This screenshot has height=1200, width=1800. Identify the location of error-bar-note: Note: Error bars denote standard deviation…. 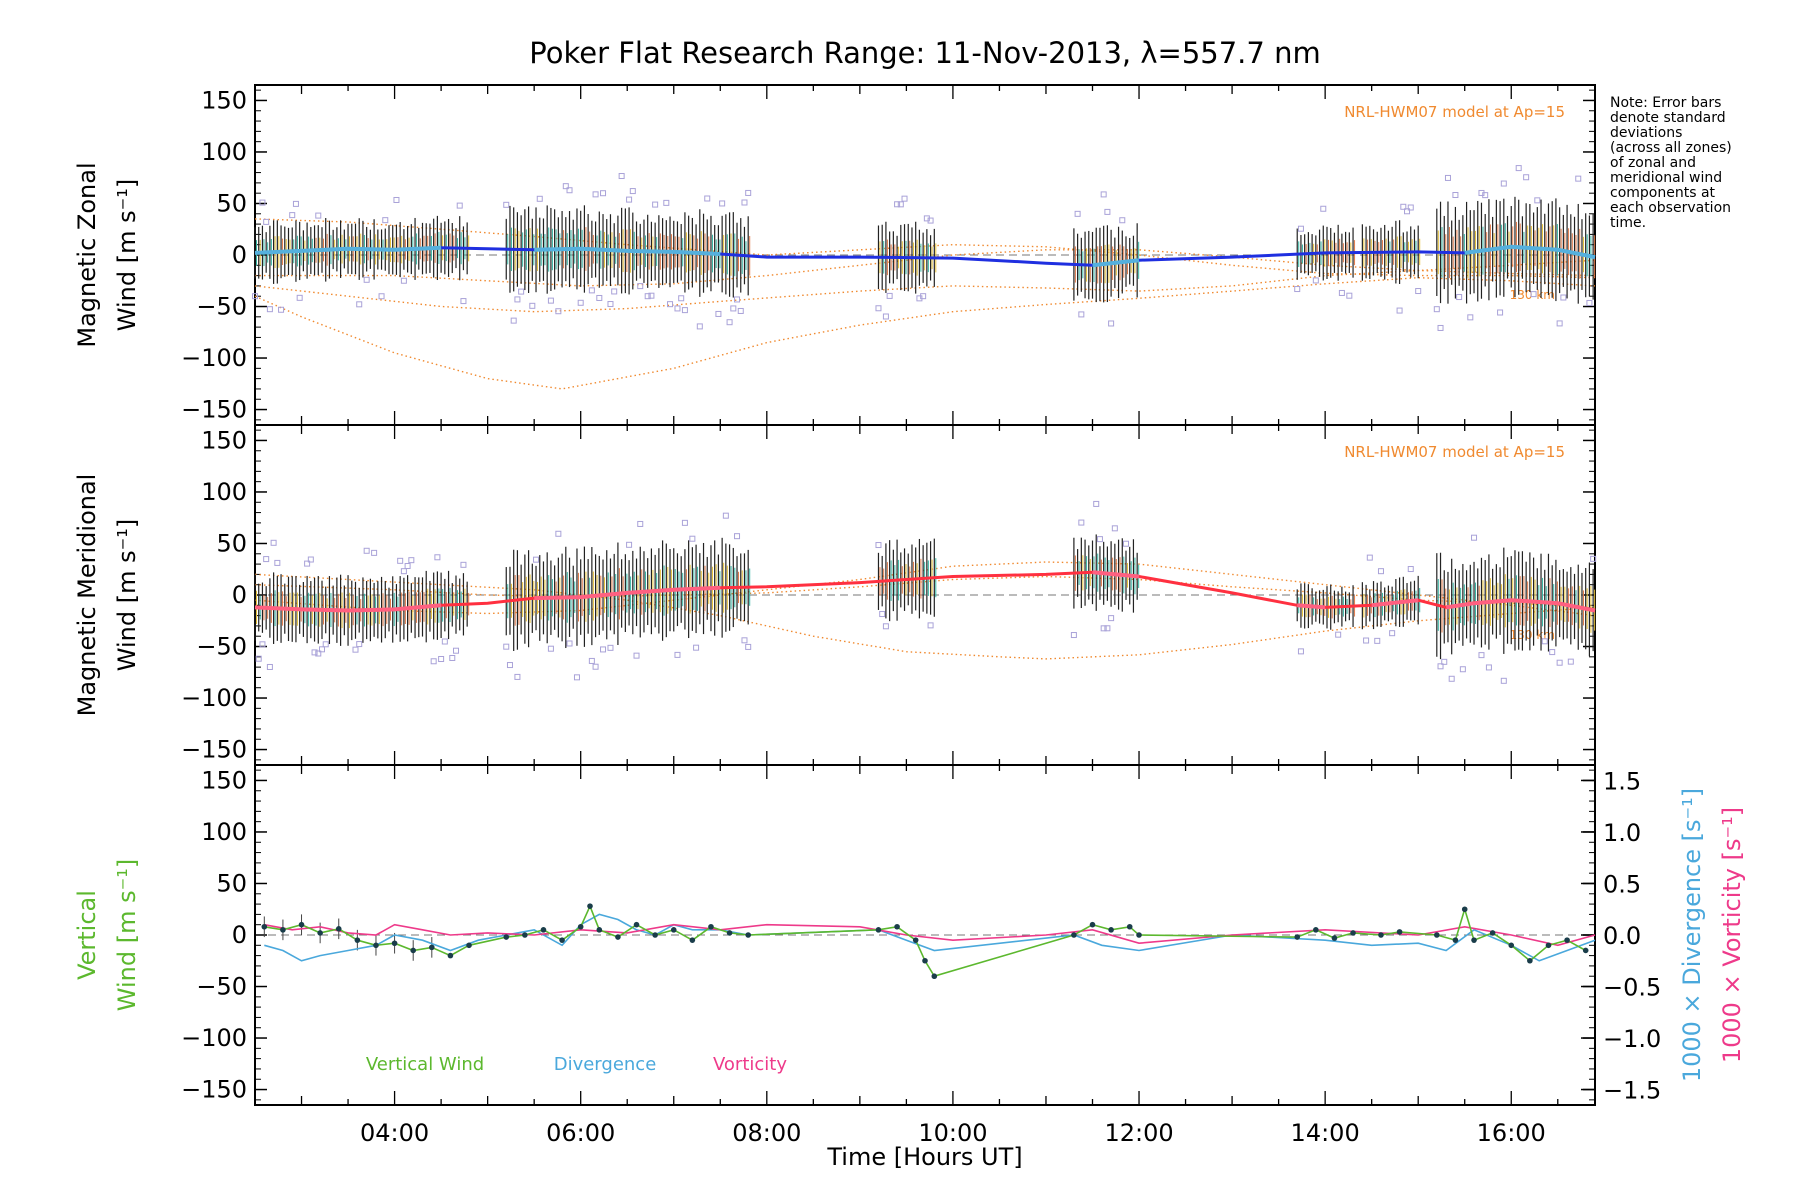
(1700, 163).